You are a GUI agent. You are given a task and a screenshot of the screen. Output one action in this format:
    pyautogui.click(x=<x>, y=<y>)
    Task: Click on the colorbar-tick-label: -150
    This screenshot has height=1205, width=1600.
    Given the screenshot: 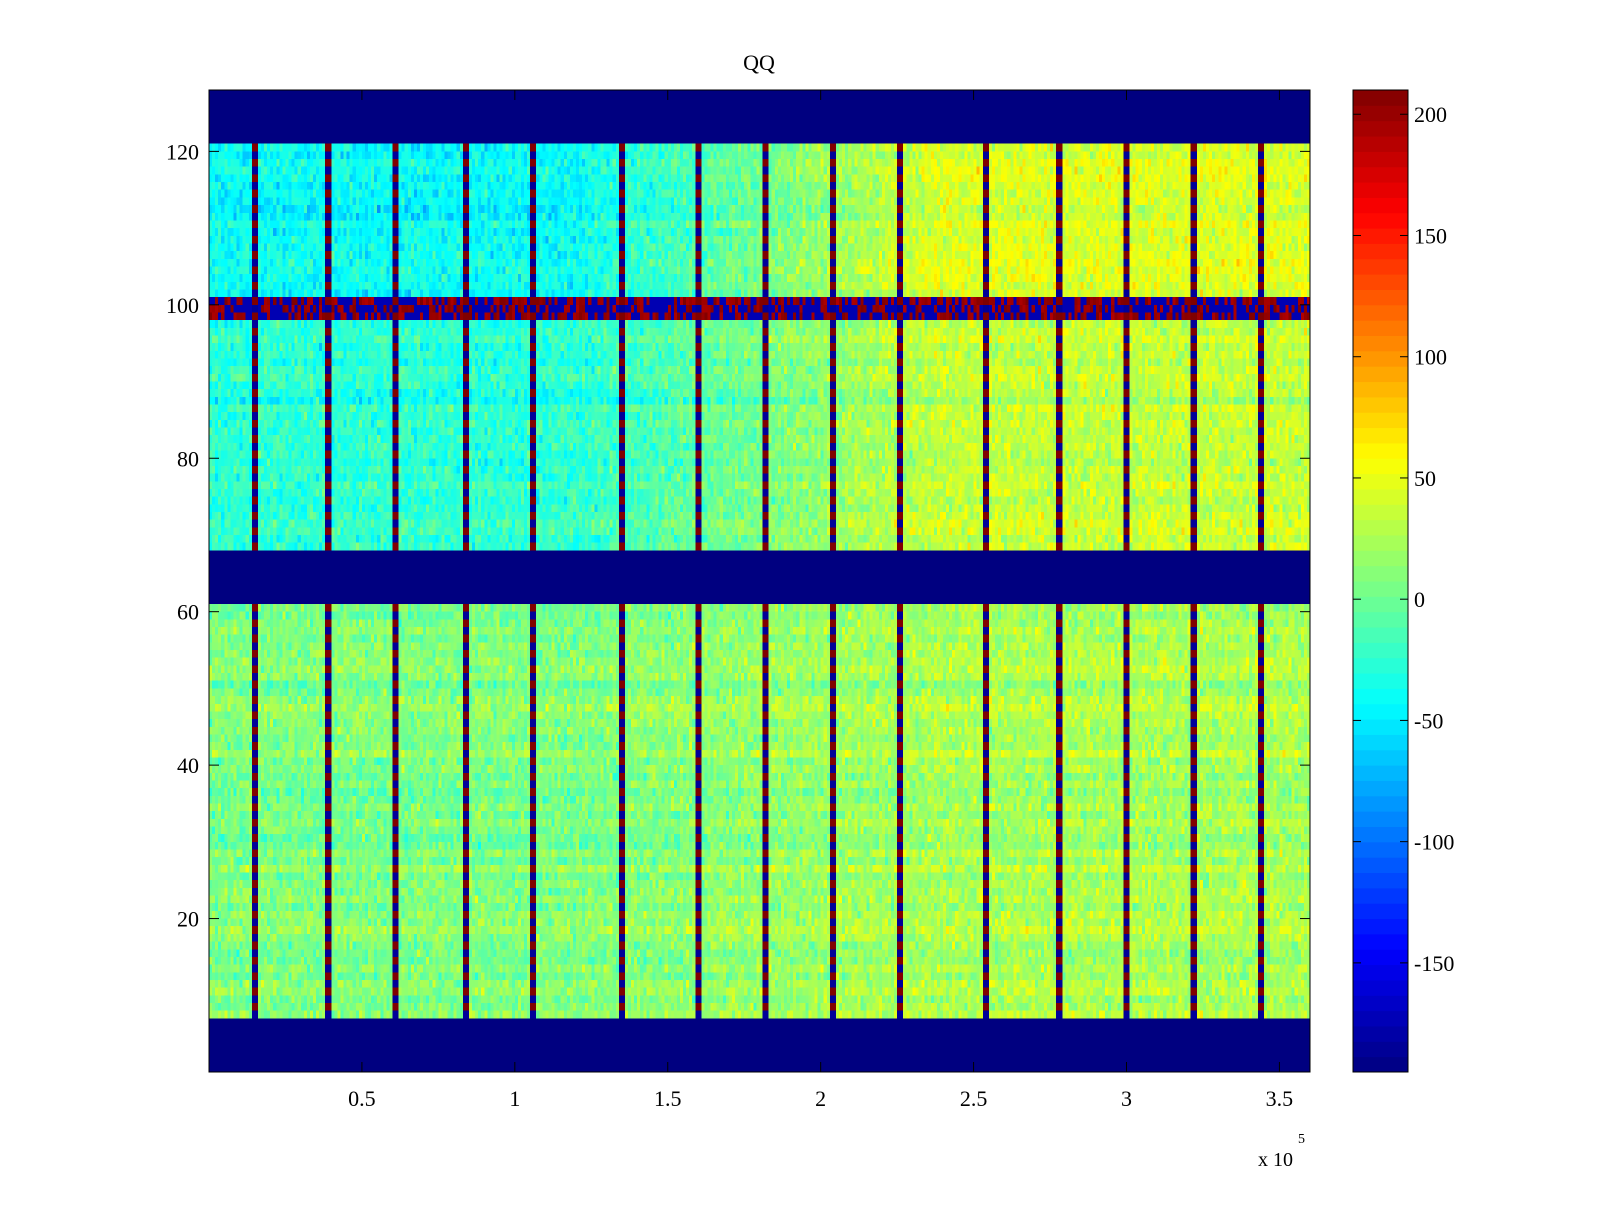 What is the action you would take?
    pyautogui.click(x=1434, y=963)
    